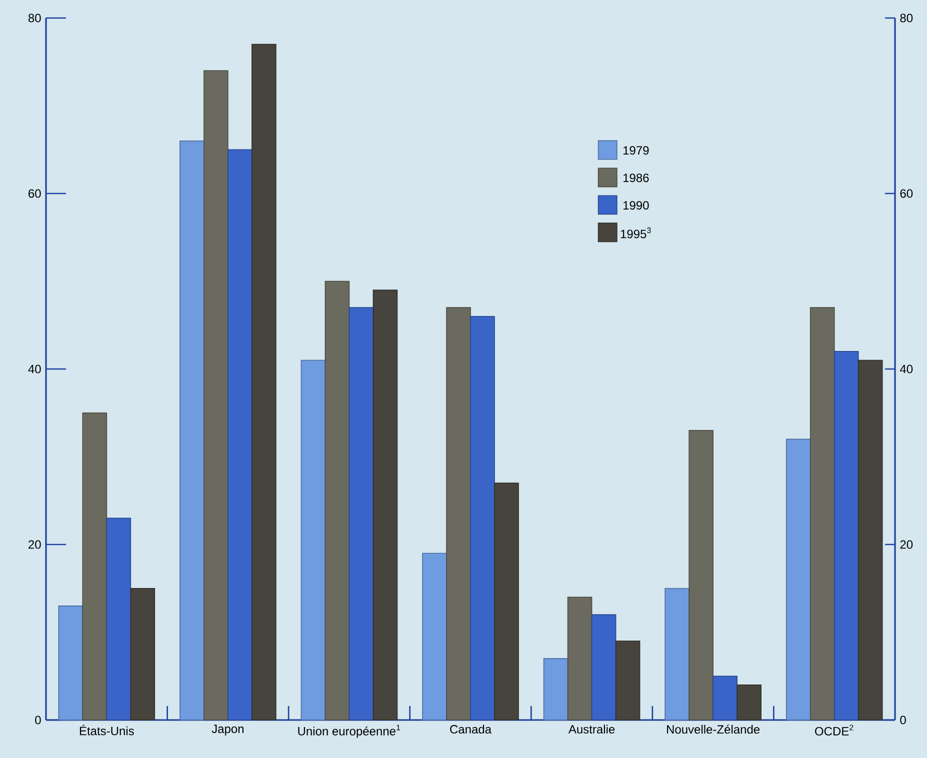  What do you see at coordinates (636, 205) in the screenshot?
I see `legend-label: 1990` at bounding box center [636, 205].